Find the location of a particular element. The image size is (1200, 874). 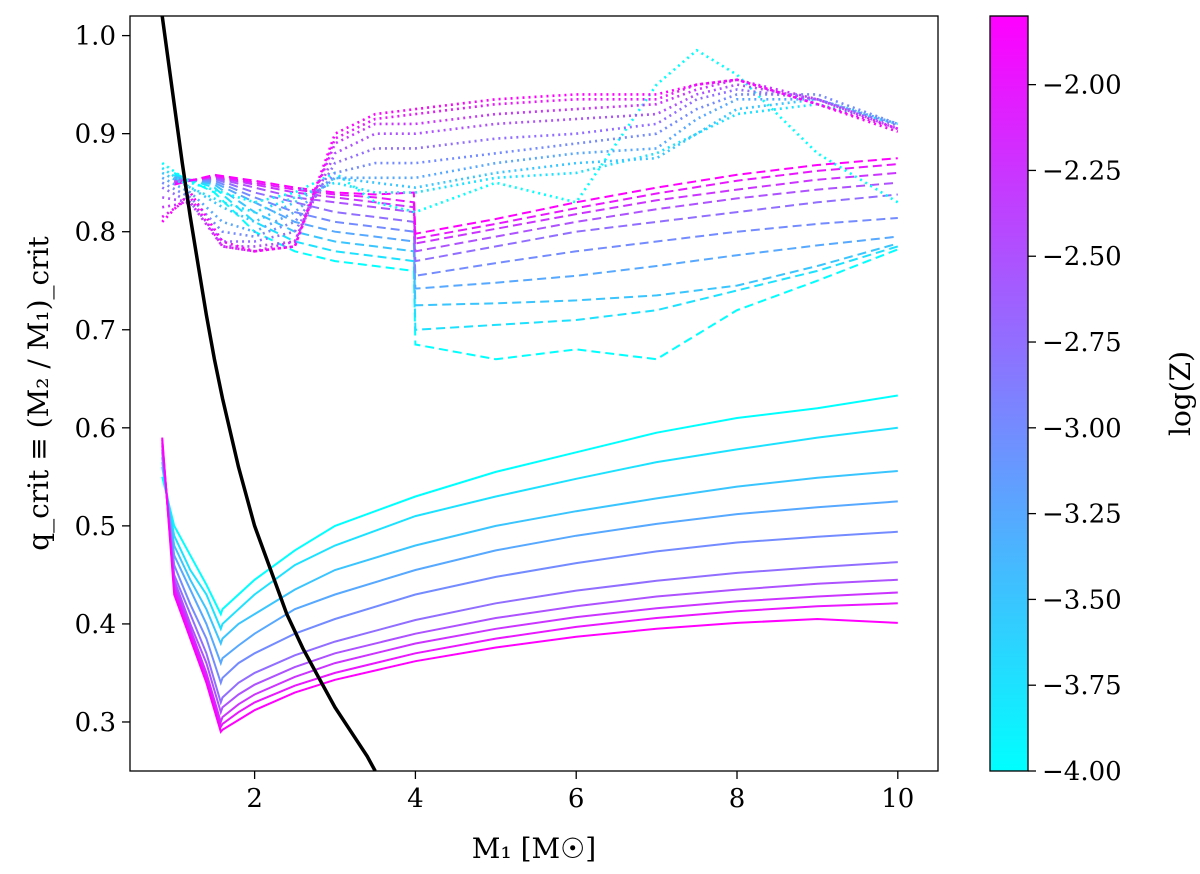

colorbar-tick-label: −2.25 is located at coordinates (1082, 171).